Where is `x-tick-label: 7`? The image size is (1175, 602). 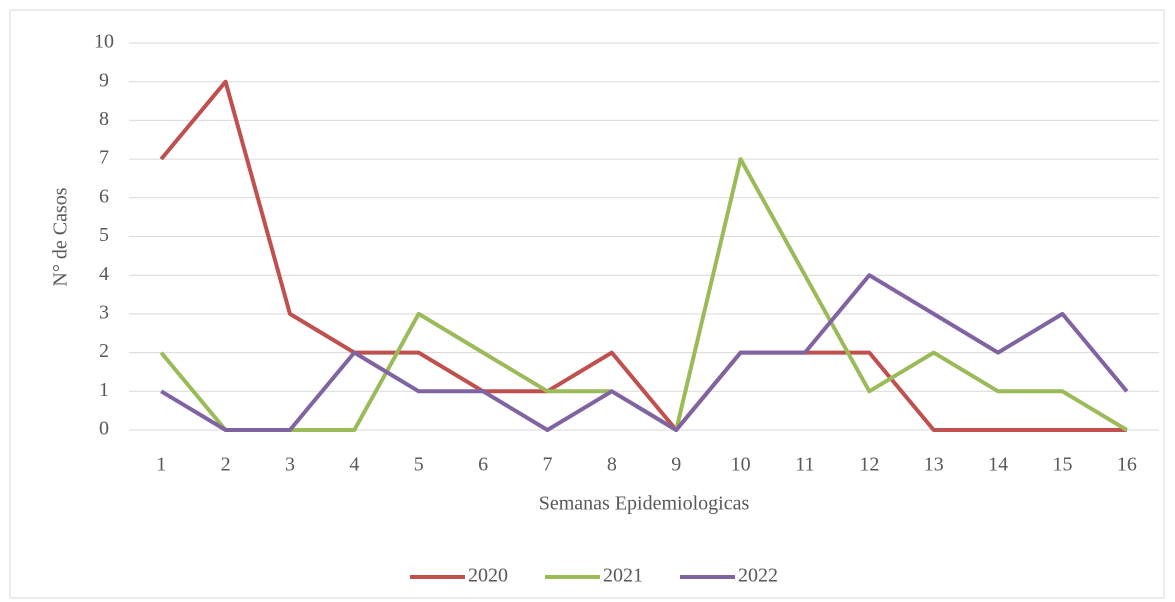
x-tick-label: 7 is located at coordinates (547, 465).